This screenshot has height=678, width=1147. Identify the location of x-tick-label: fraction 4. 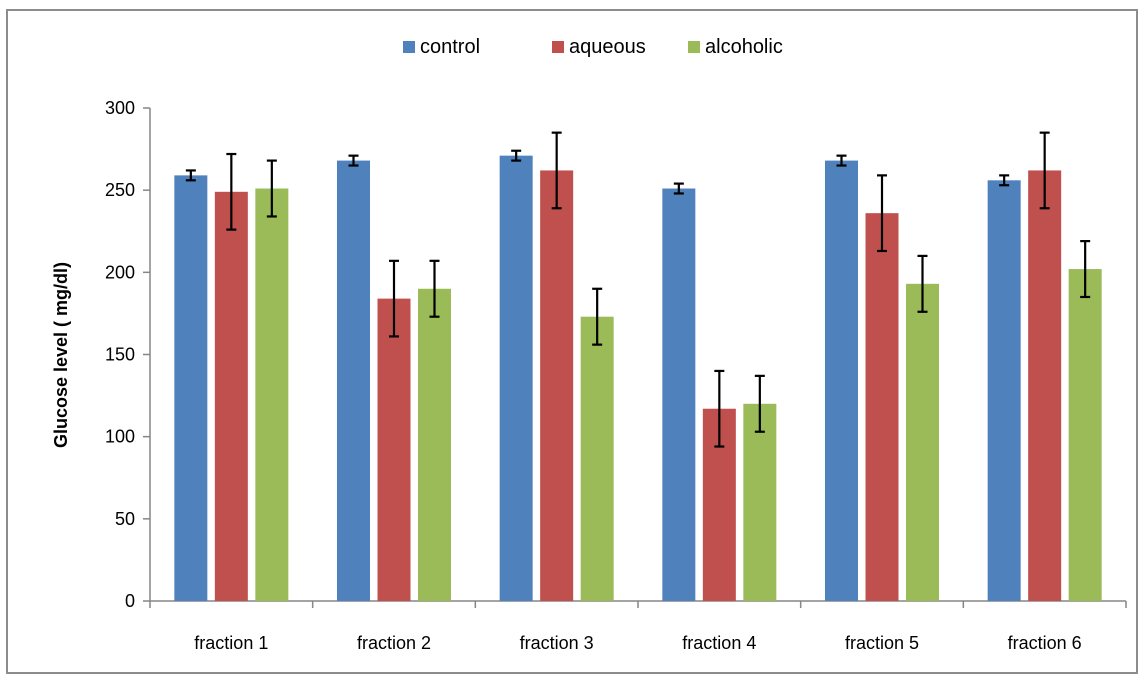
(719, 643).